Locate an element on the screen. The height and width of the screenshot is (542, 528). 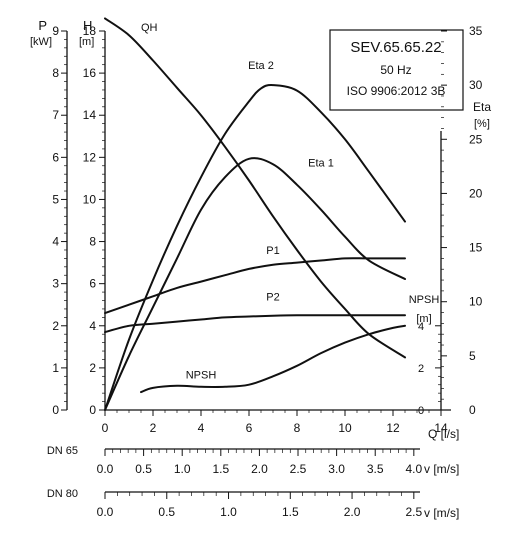
info-model: SEV.65.65.22 is located at coordinates (395, 47).